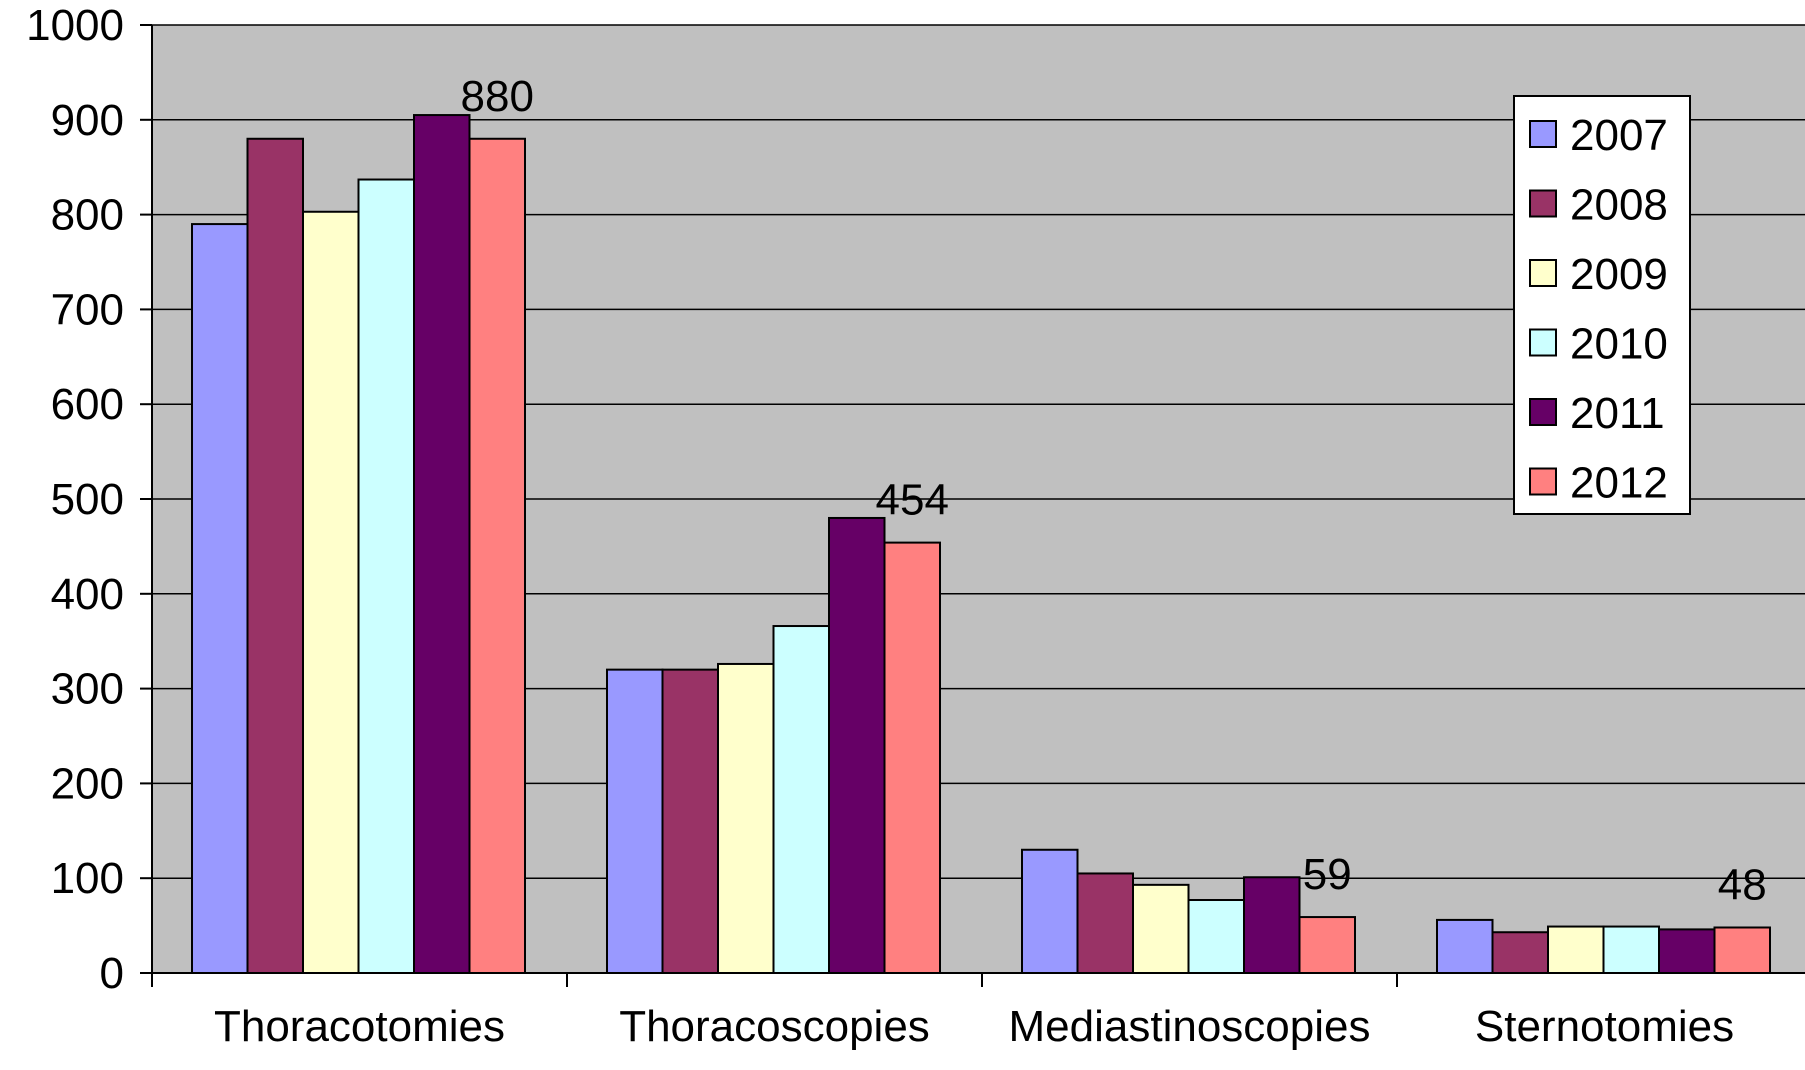 The image size is (1805, 1070). Describe the element at coordinates (774, 1026) in the screenshot. I see `category-label: Thoracoscopies` at that location.